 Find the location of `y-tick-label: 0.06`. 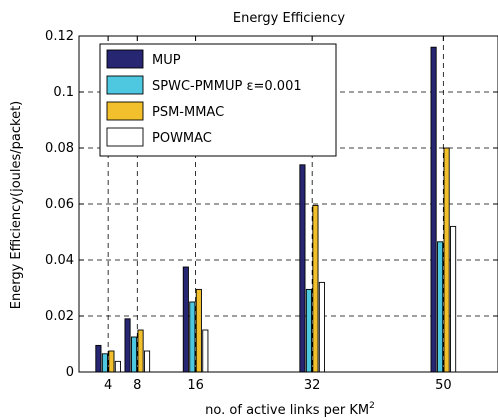

y-tick-label: 0.06 is located at coordinates (59, 204).